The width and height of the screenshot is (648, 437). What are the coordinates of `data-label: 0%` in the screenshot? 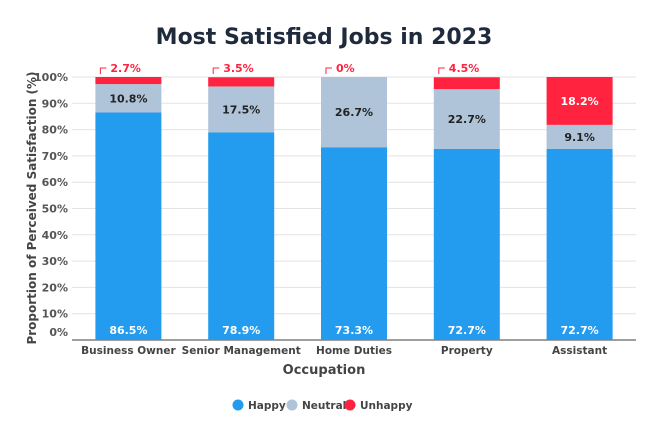 It's located at (345, 68).